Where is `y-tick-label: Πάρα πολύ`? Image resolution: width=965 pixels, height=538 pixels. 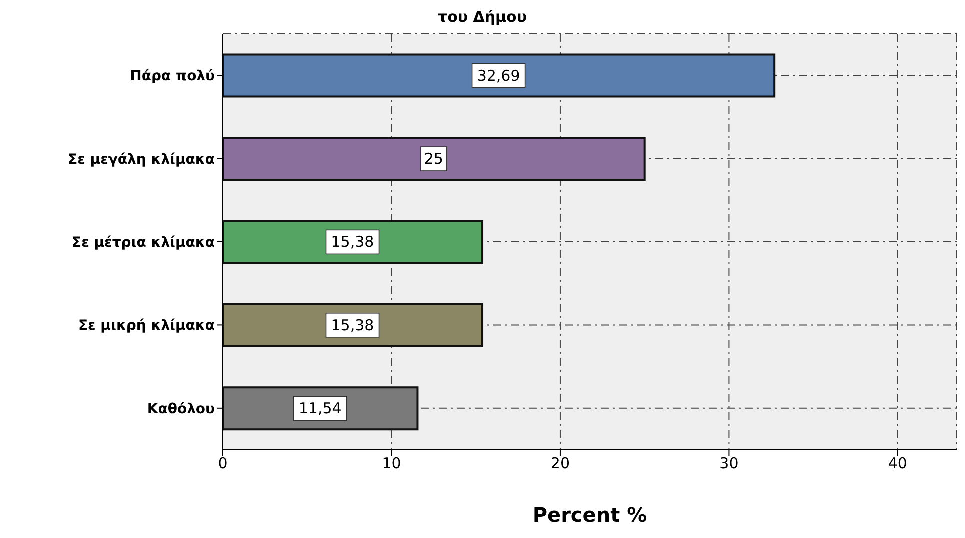 y-tick-label: Πάρα πολύ is located at coordinates (172, 76).